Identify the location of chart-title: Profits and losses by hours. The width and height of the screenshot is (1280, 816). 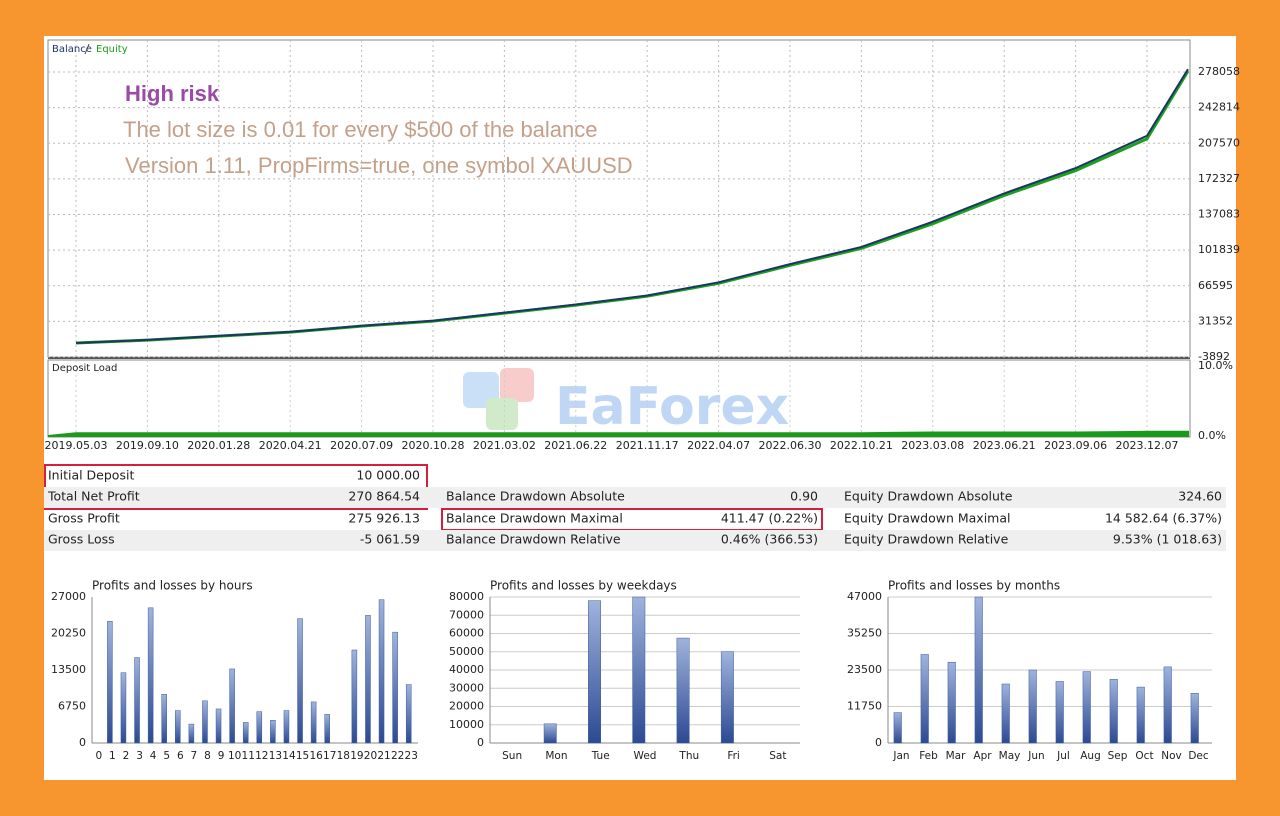
(172, 586).